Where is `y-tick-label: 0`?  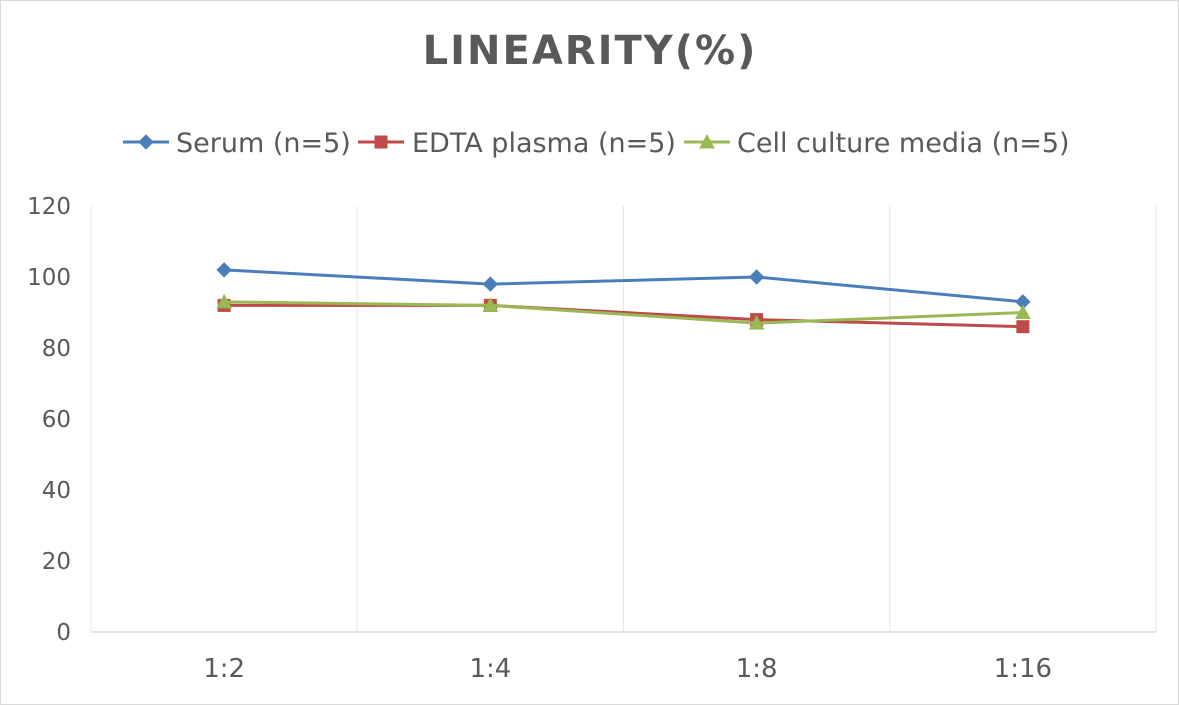 y-tick-label: 0 is located at coordinates (63, 633).